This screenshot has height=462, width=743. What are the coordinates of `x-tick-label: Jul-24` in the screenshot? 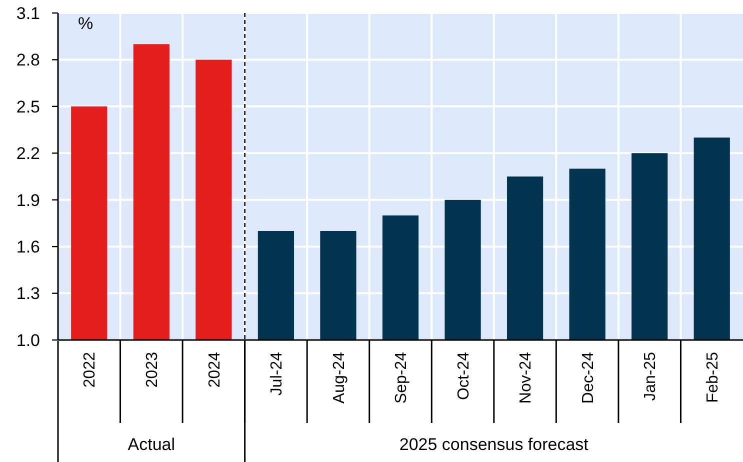 It's located at (277, 374).